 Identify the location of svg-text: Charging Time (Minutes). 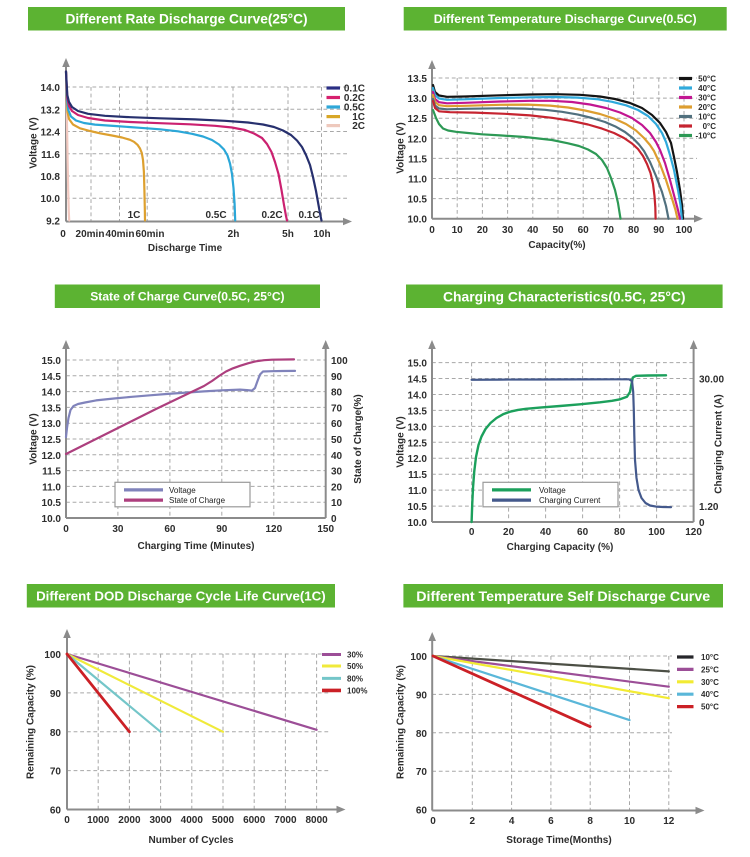
(195, 546).